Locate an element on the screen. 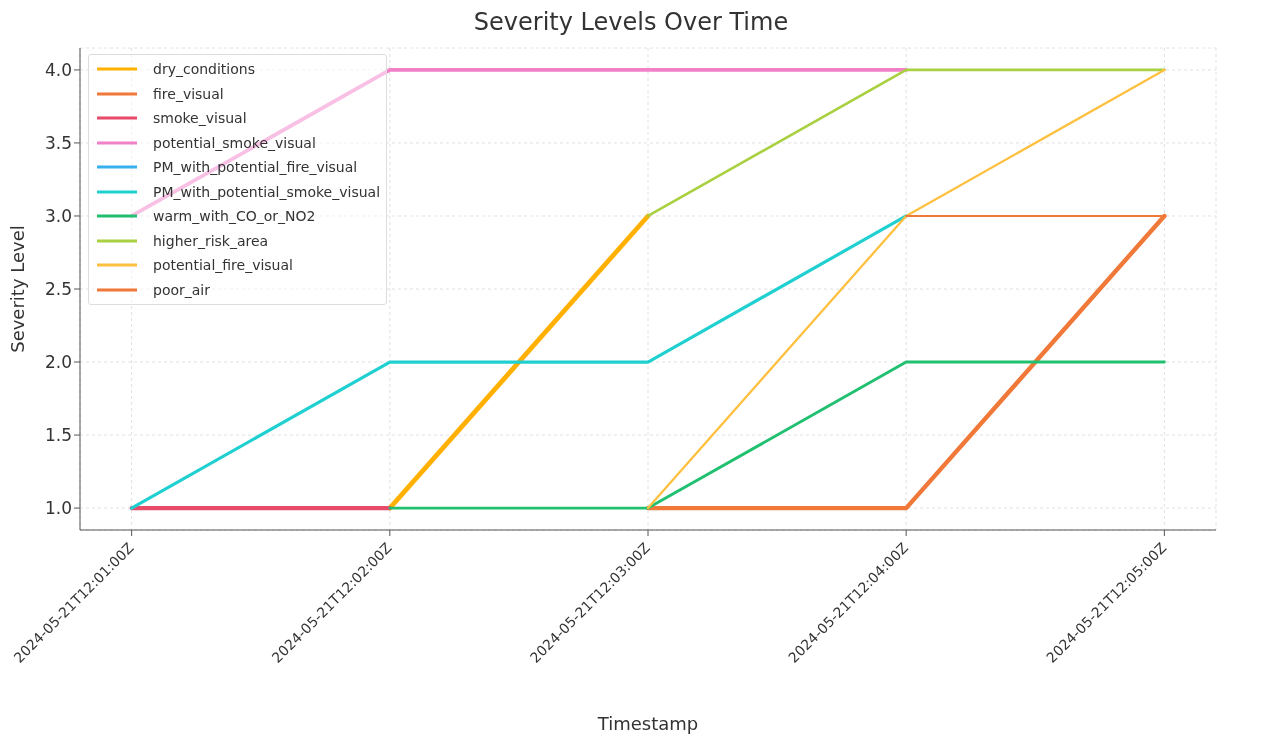  chart-title: Severity Levels Over Time is located at coordinates (631, 23).